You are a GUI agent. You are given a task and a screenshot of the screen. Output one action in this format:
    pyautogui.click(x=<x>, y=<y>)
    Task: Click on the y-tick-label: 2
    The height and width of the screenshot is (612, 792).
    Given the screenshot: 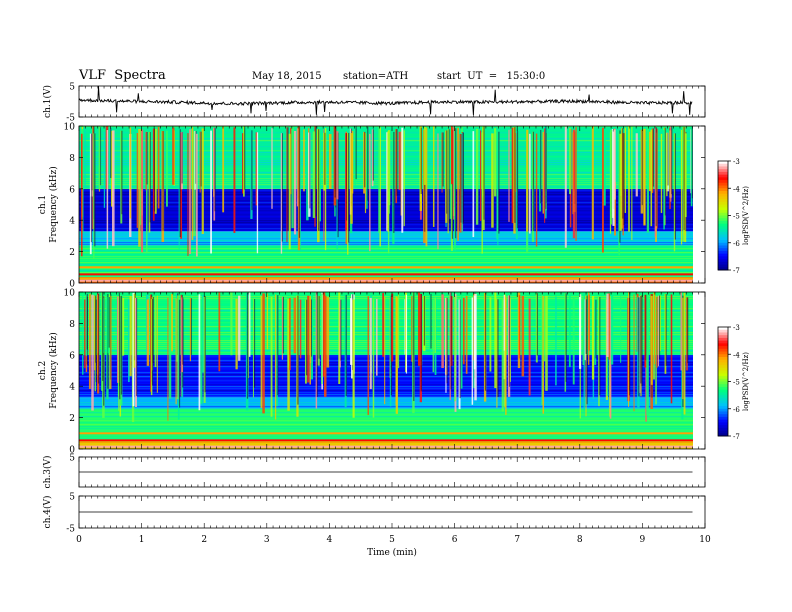 What is the action you would take?
    pyautogui.click(x=72, y=253)
    